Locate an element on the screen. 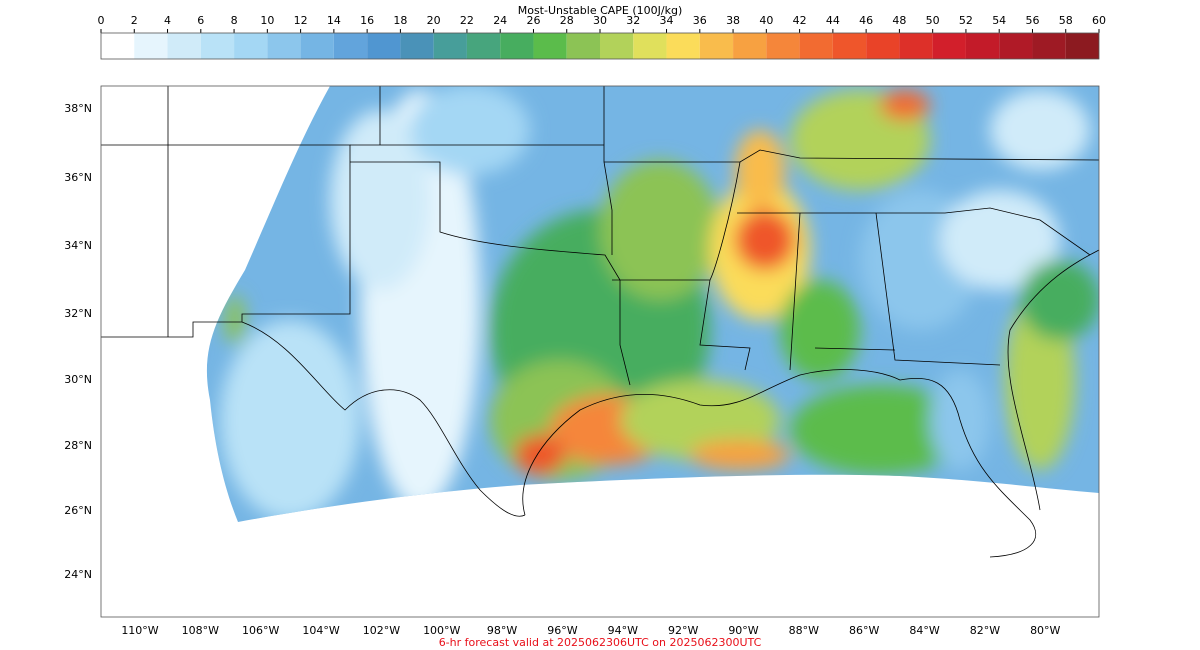  colorbar-frame is located at coordinates (600, 46).